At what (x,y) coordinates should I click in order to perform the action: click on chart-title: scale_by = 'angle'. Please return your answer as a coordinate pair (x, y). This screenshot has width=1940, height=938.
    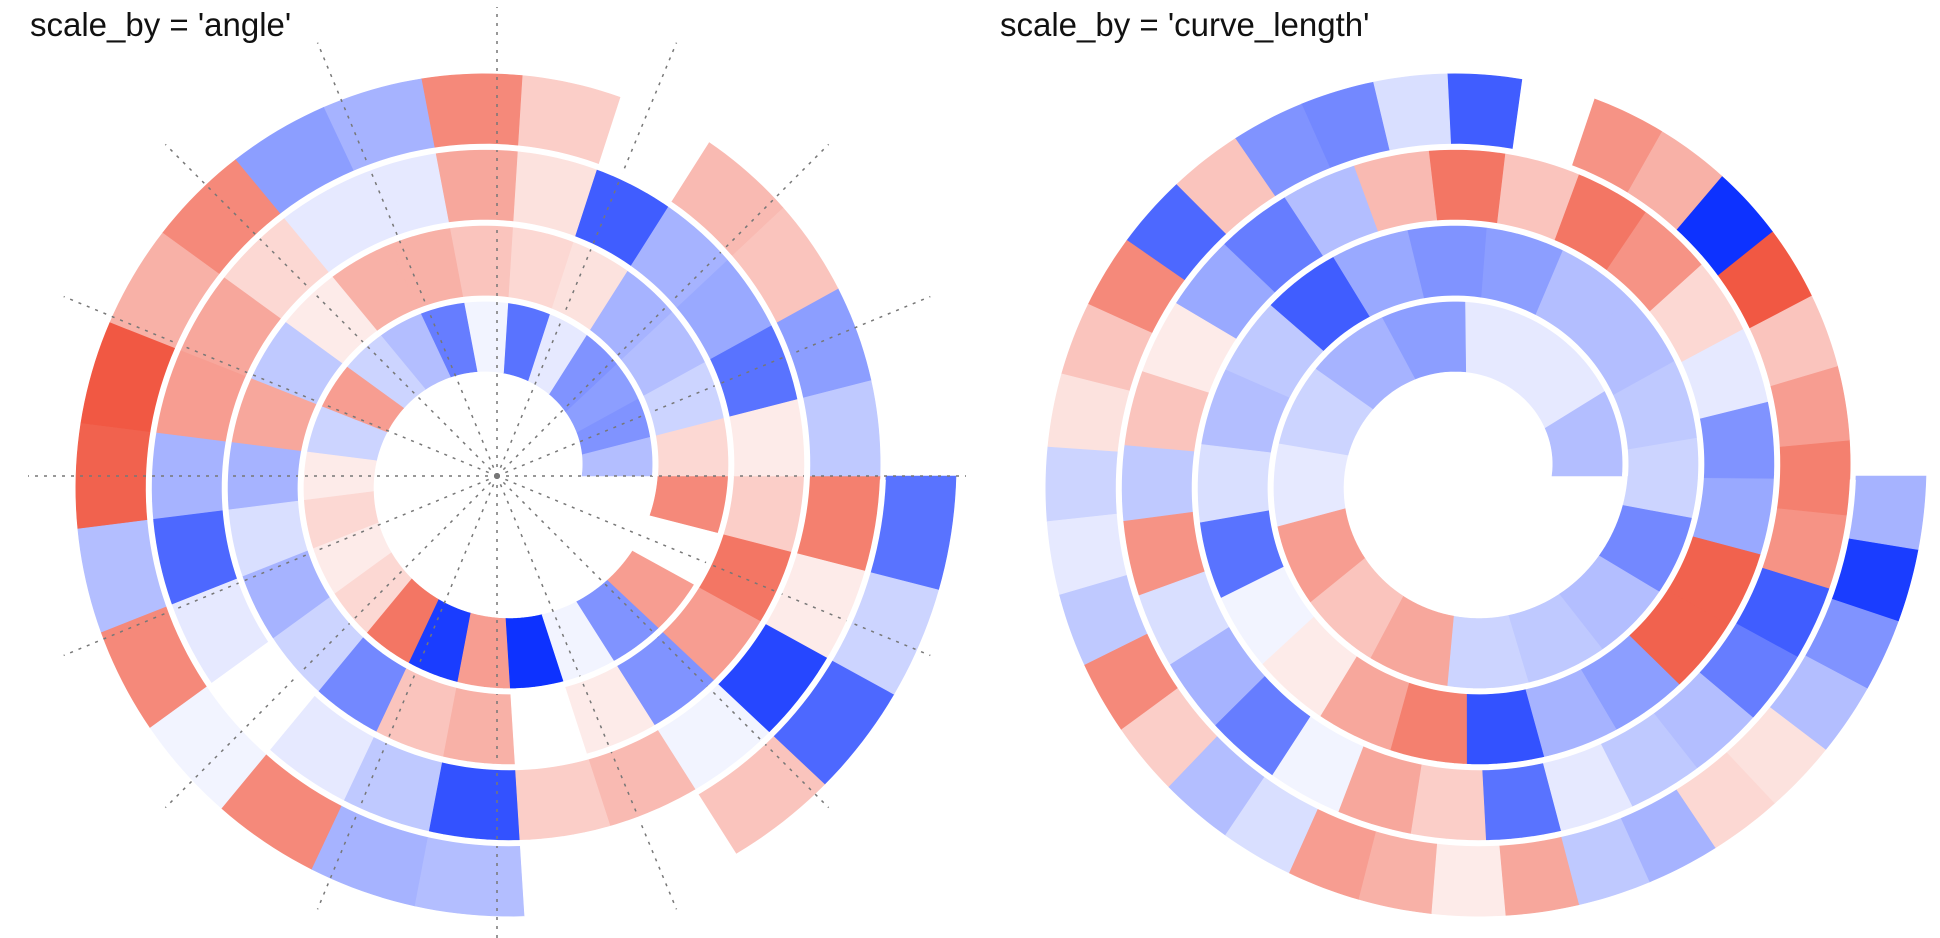
    Looking at the image, I should click on (161, 24).